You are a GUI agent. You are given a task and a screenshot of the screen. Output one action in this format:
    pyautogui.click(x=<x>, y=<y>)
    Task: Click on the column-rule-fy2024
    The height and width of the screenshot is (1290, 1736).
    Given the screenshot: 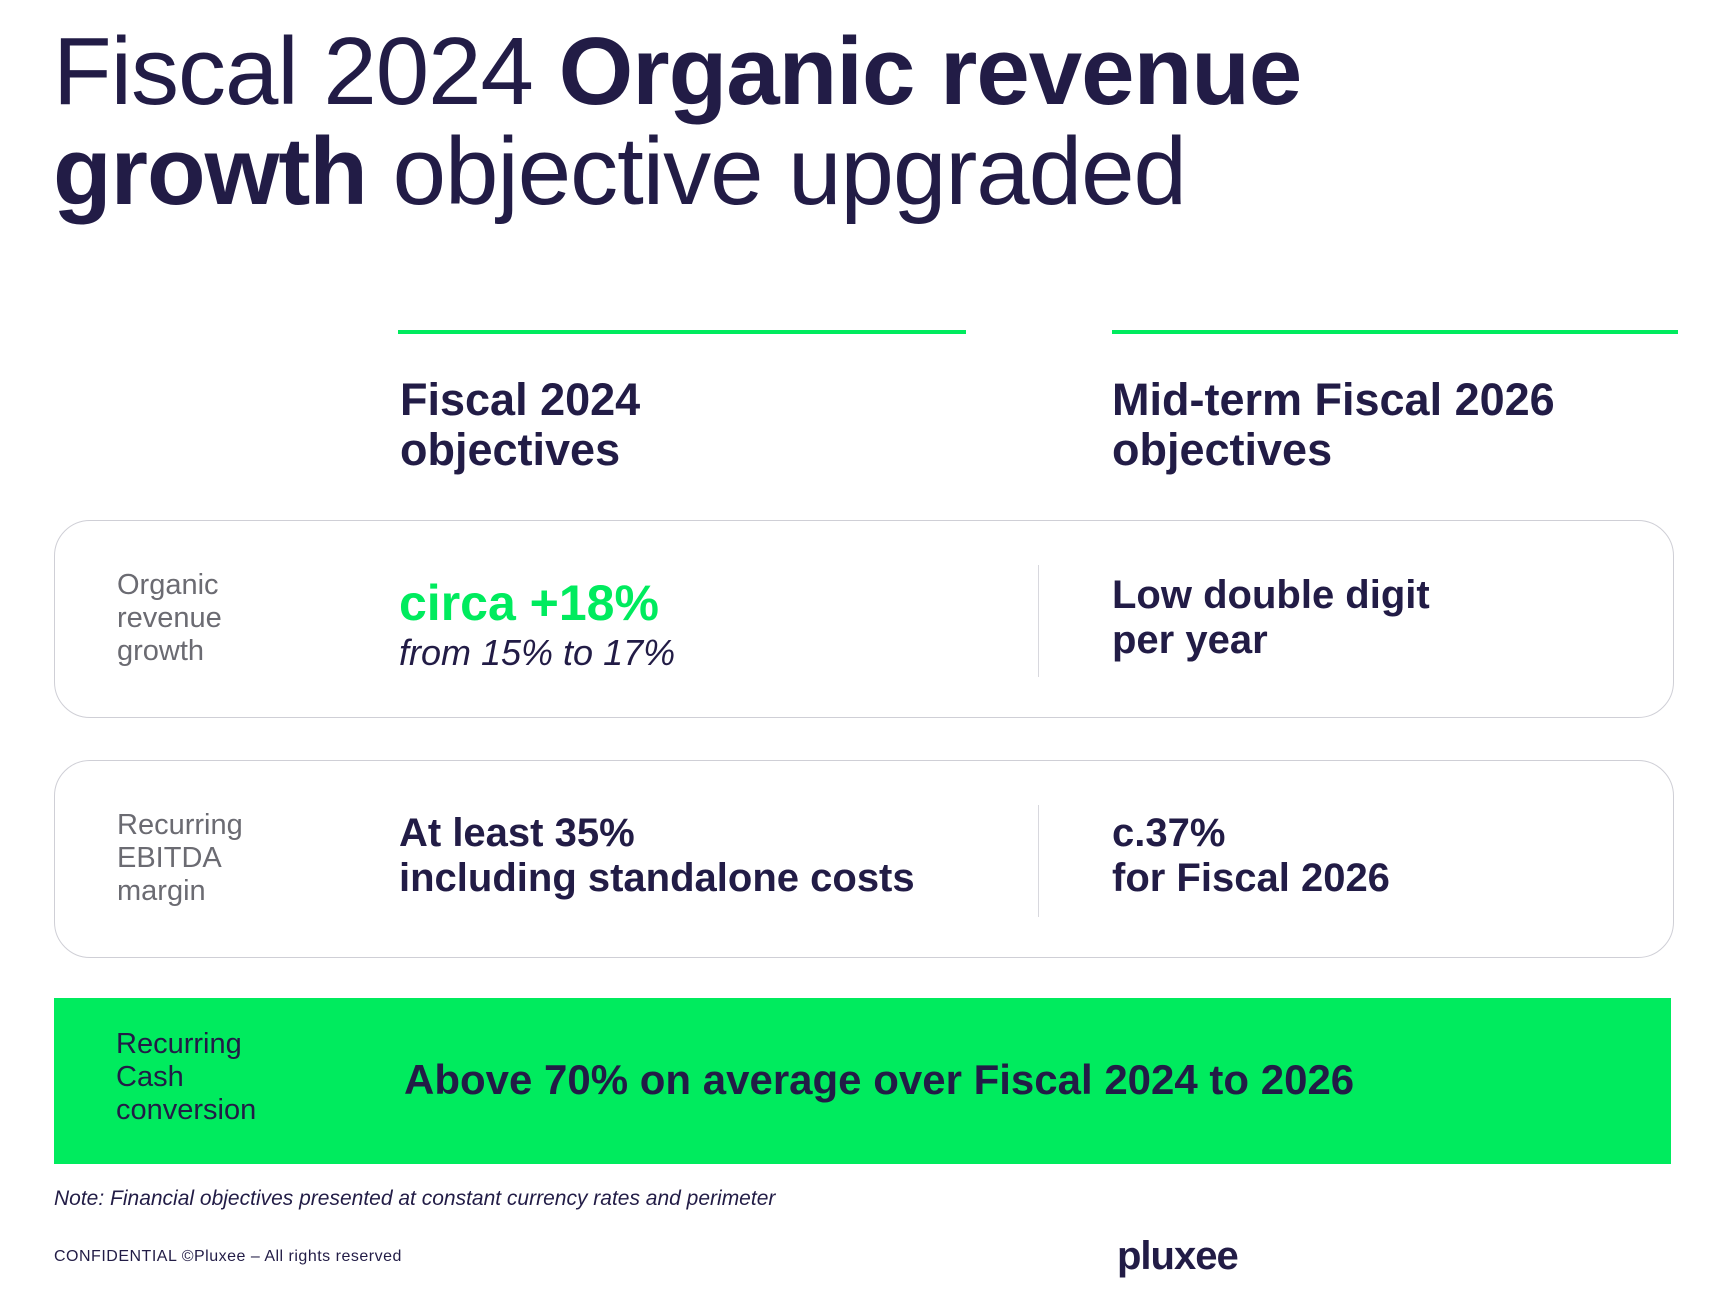 What is the action you would take?
    pyautogui.click(x=682, y=332)
    